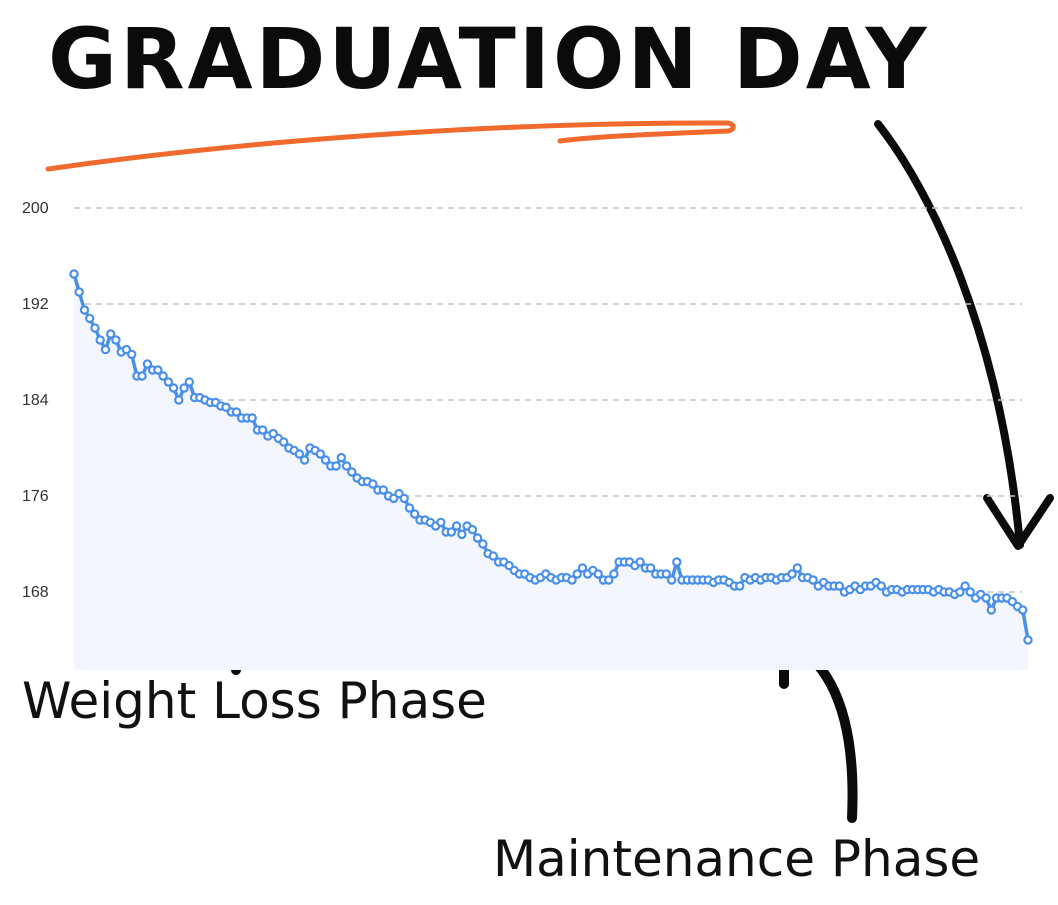 The image size is (1058, 905). I want to click on arrow-to-graduation-day, so click(964, 335).